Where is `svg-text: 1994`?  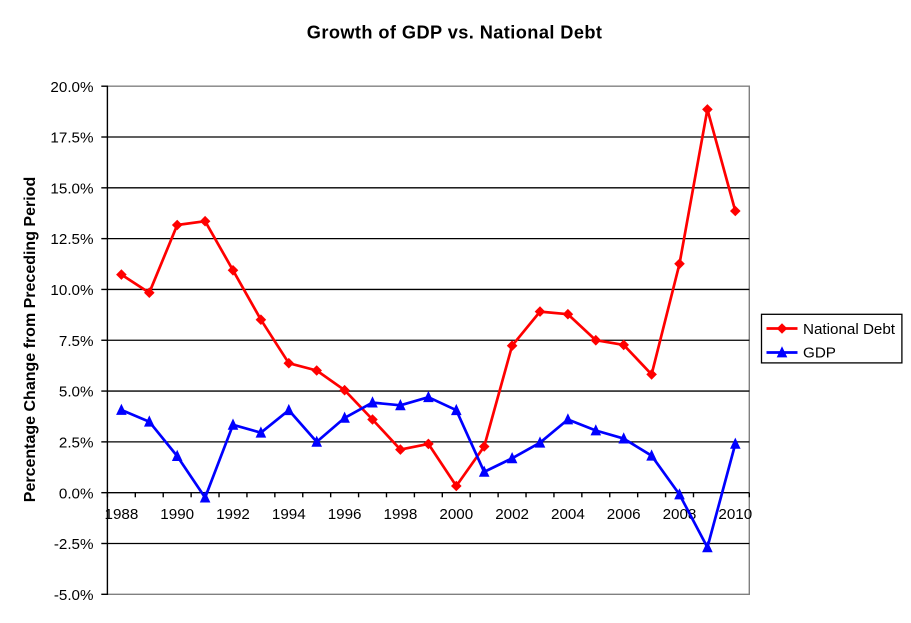 svg-text: 1994 is located at coordinates (289, 514).